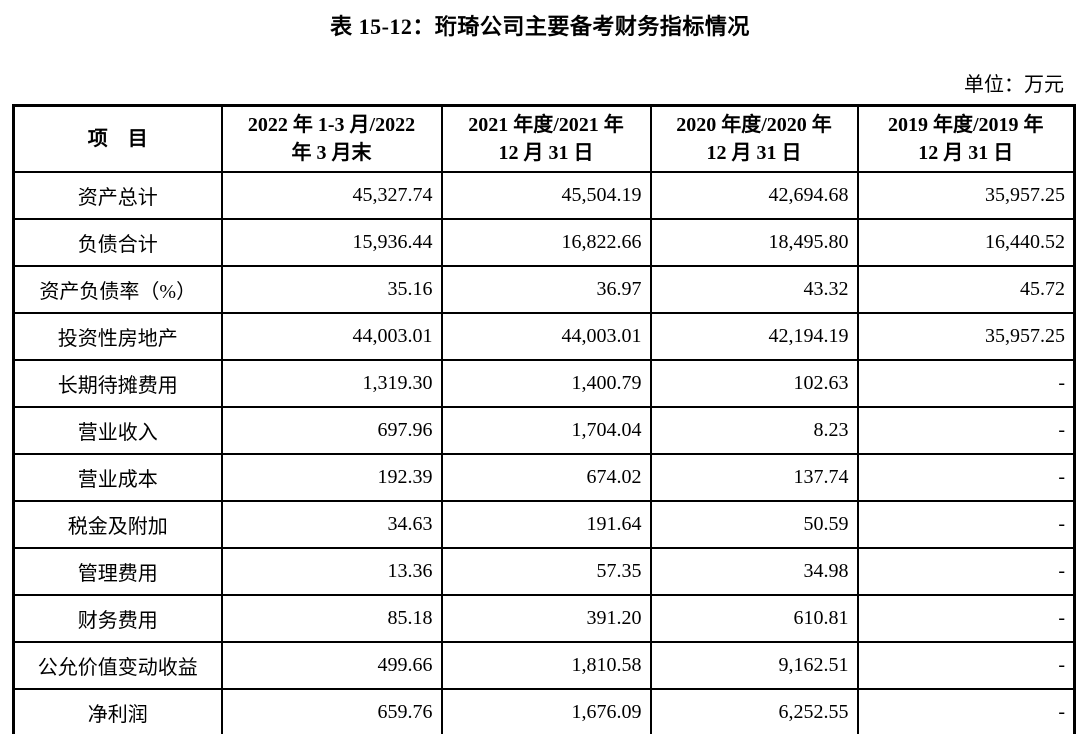 This screenshot has height=734, width=1080. I want to click on table-row: 资产负债率（%） 35.16 36.97 43.32 45.72, so click(544, 289).